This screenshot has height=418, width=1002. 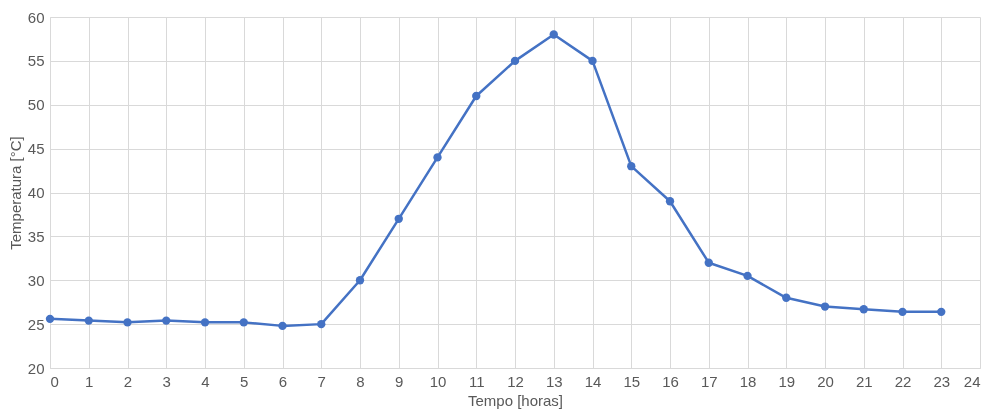 I want to click on x-tick-label: 11, so click(x=476, y=381).